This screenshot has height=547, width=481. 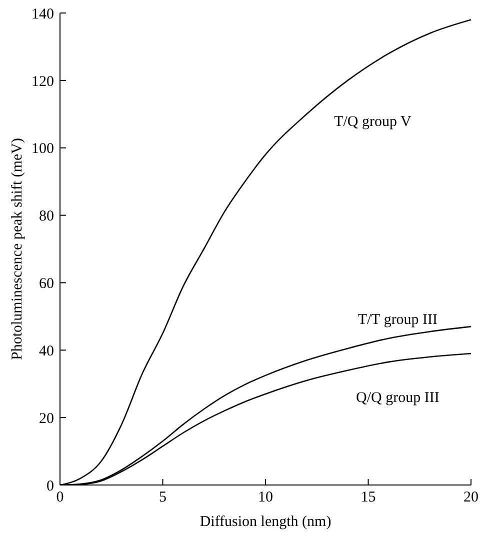 What do you see at coordinates (373, 122) in the screenshot?
I see `series-label: T/Q group V` at bounding box center [373, 122].